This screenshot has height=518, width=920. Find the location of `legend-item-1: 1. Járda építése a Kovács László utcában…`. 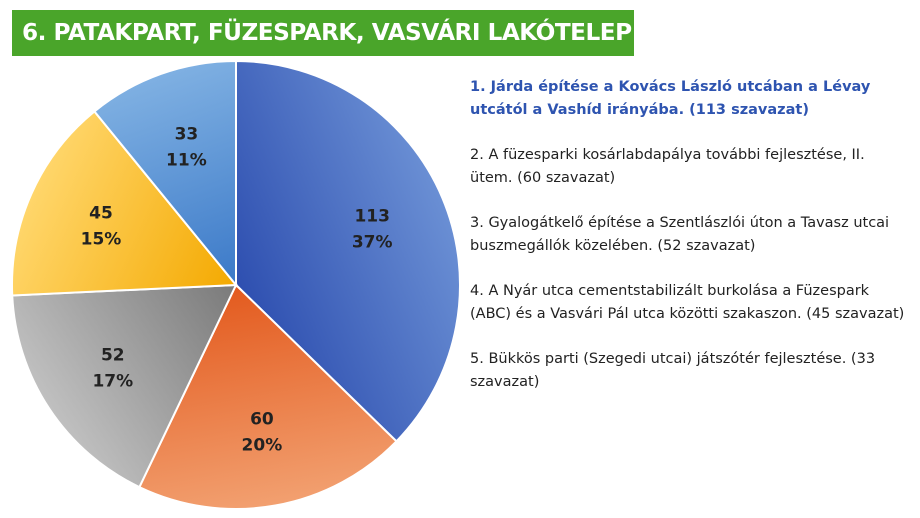

legend-item-1: 1. Járda építése a Kovács László utcában… is located at coordinates (670, 98).